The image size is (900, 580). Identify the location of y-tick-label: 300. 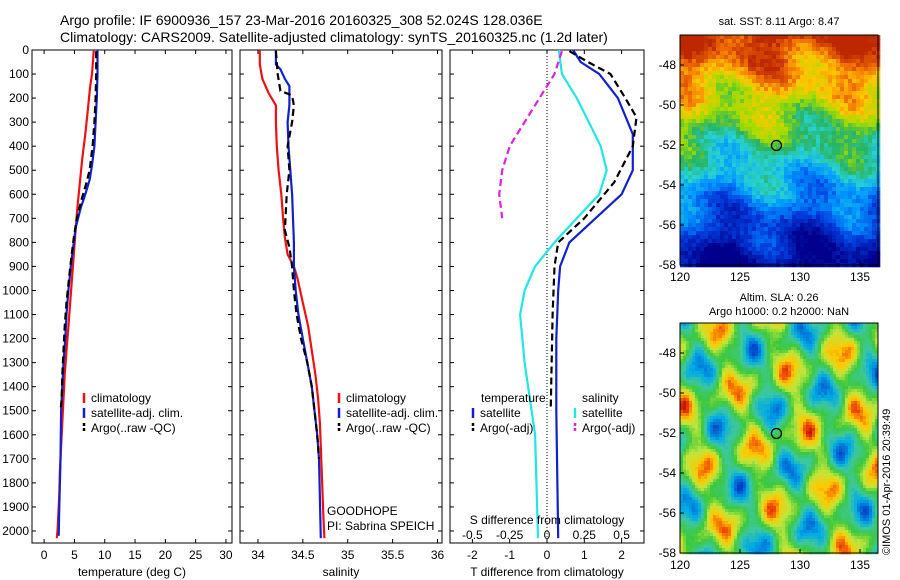
(19, 122).